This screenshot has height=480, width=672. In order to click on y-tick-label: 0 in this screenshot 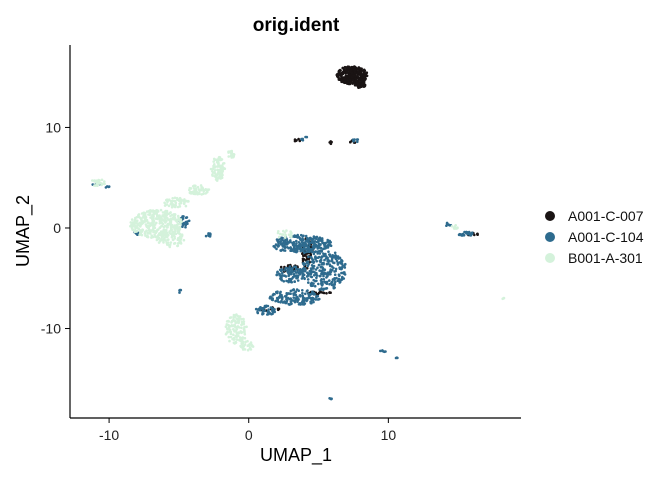, I will do `click(57, 228)`.